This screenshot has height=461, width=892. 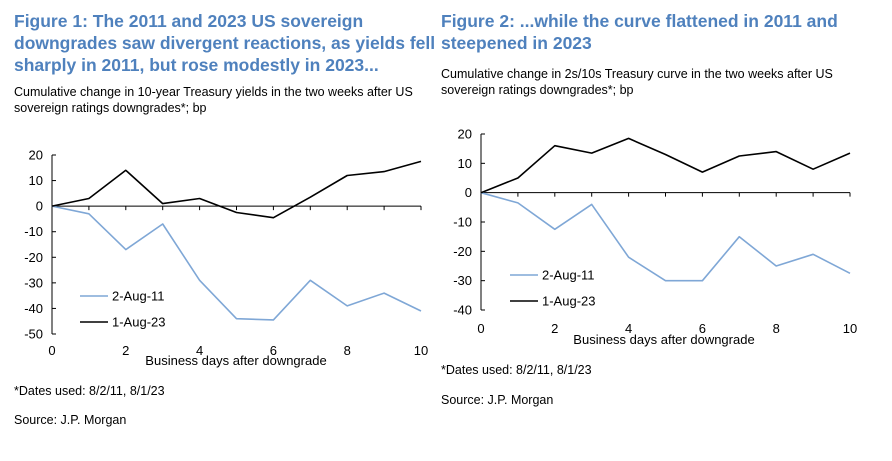 What do you see at coordinates (516, 43) in the screenshot?
I see `figure2-title-line2: steepened in 2023` at bounding box center [516, 43].